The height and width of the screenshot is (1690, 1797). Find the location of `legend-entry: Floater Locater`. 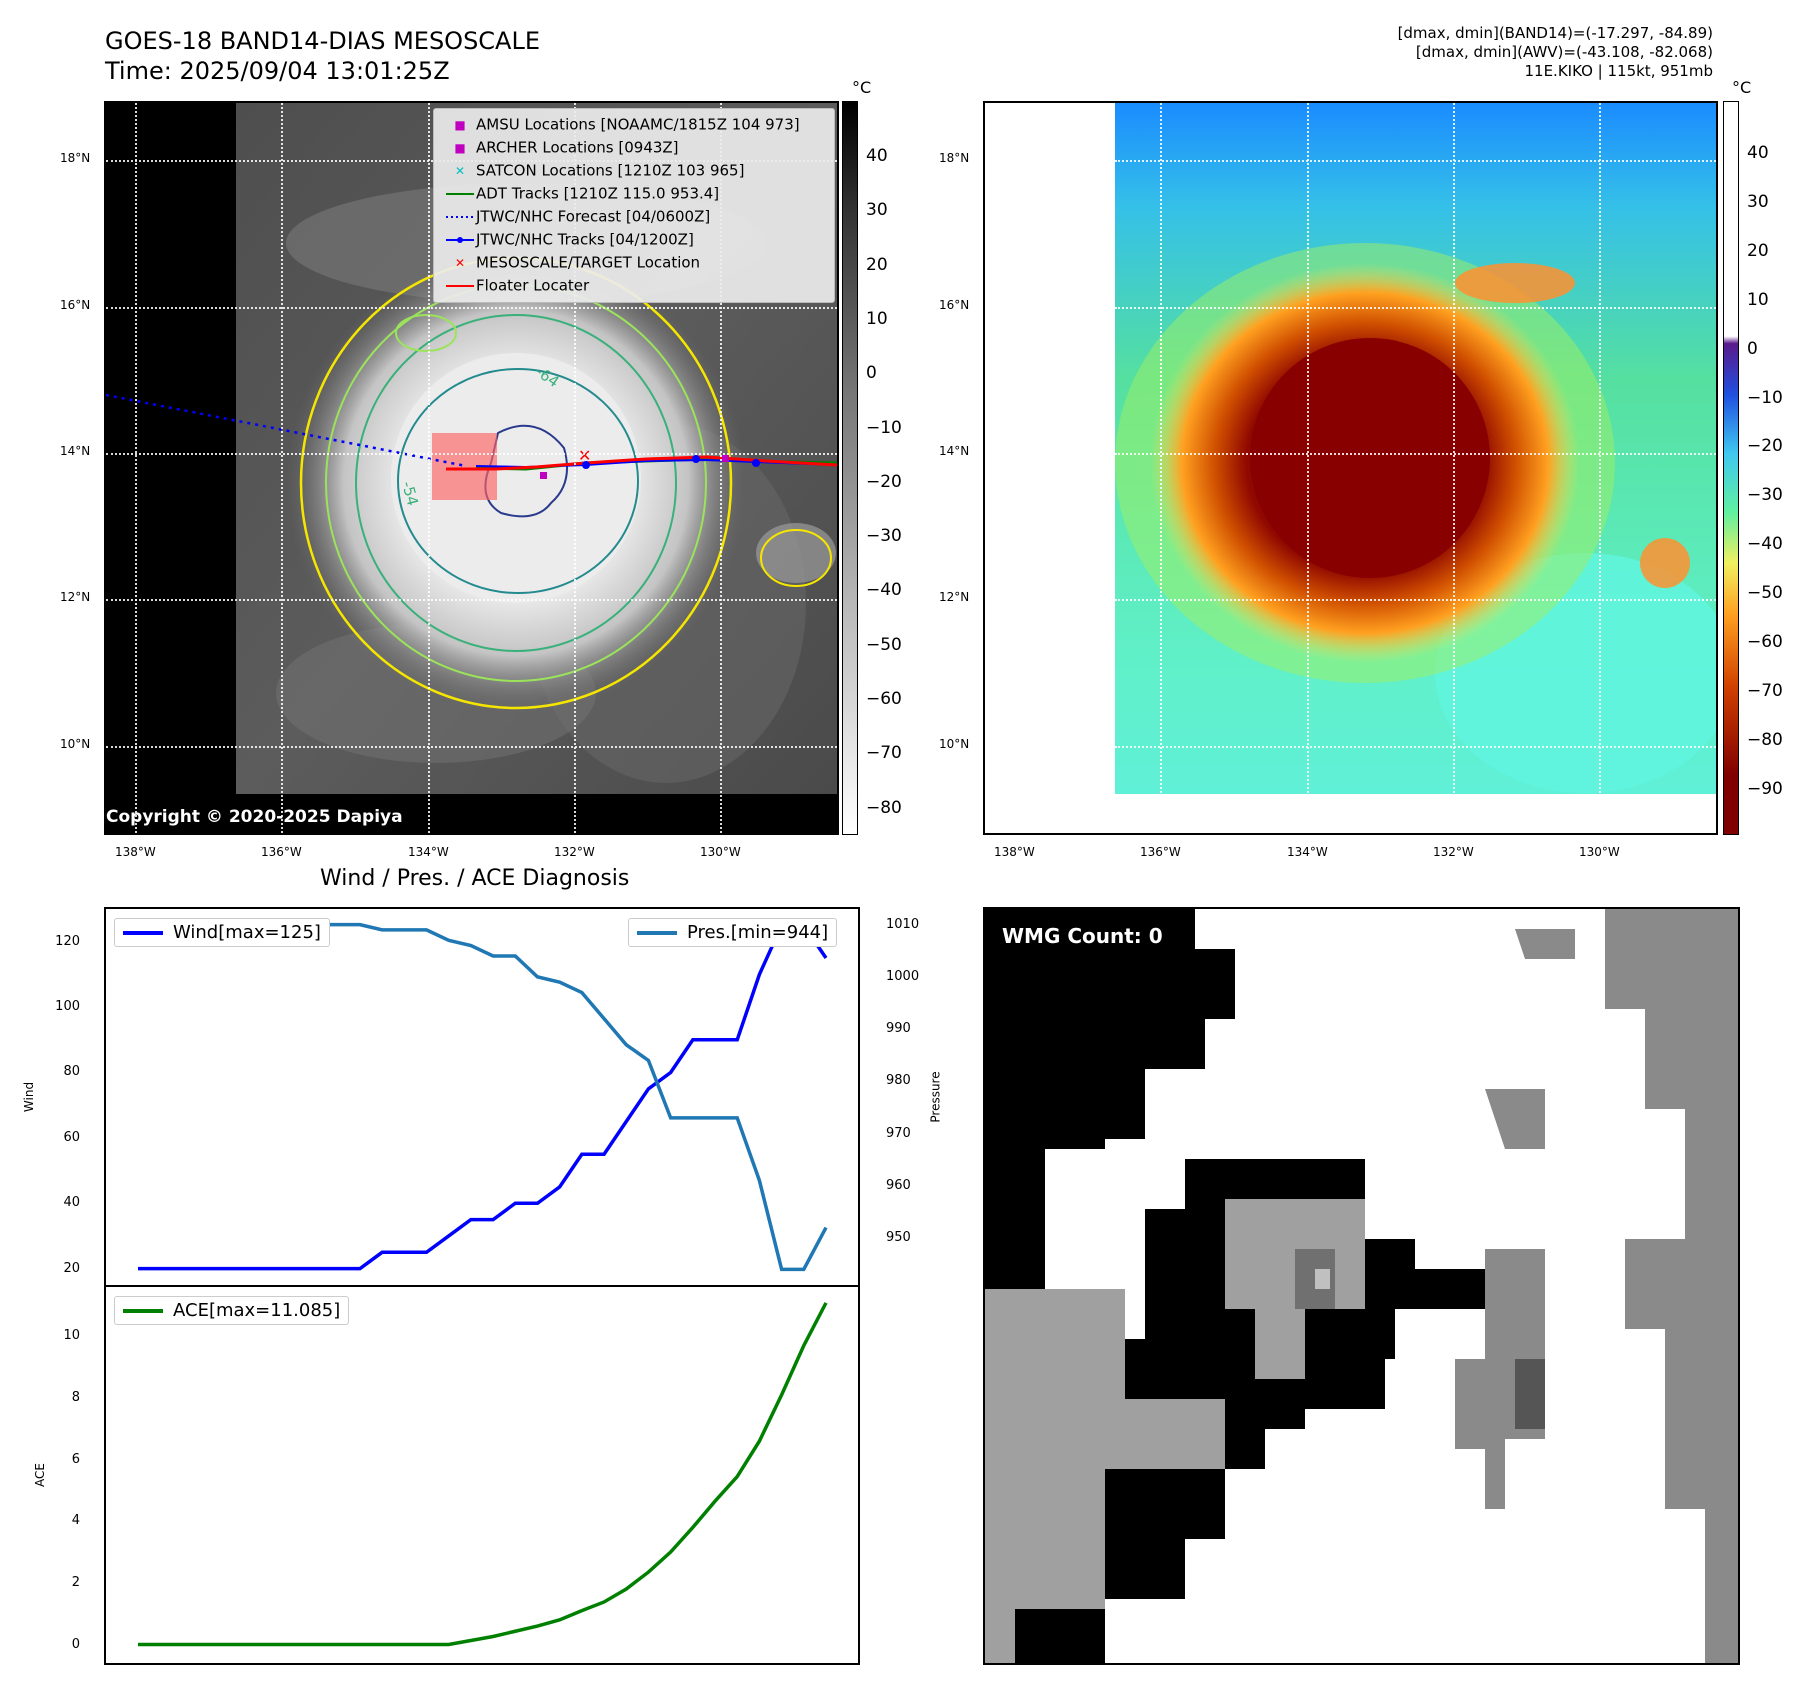

legend-entry: Floater Locater is located at coordinates (516, 286).